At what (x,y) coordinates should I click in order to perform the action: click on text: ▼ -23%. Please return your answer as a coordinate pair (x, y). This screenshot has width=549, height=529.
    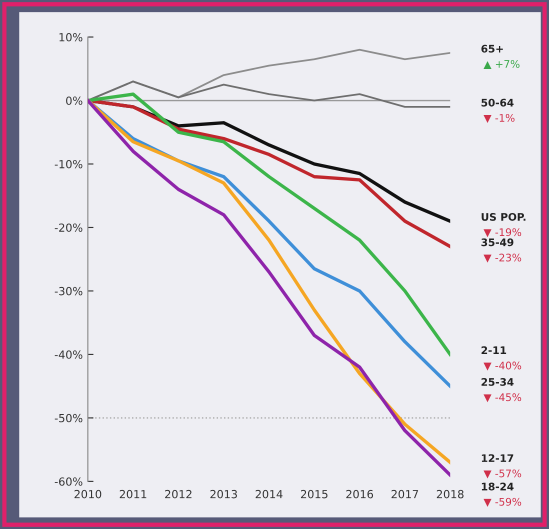
    Looking at the image, I should click on (503, 258).